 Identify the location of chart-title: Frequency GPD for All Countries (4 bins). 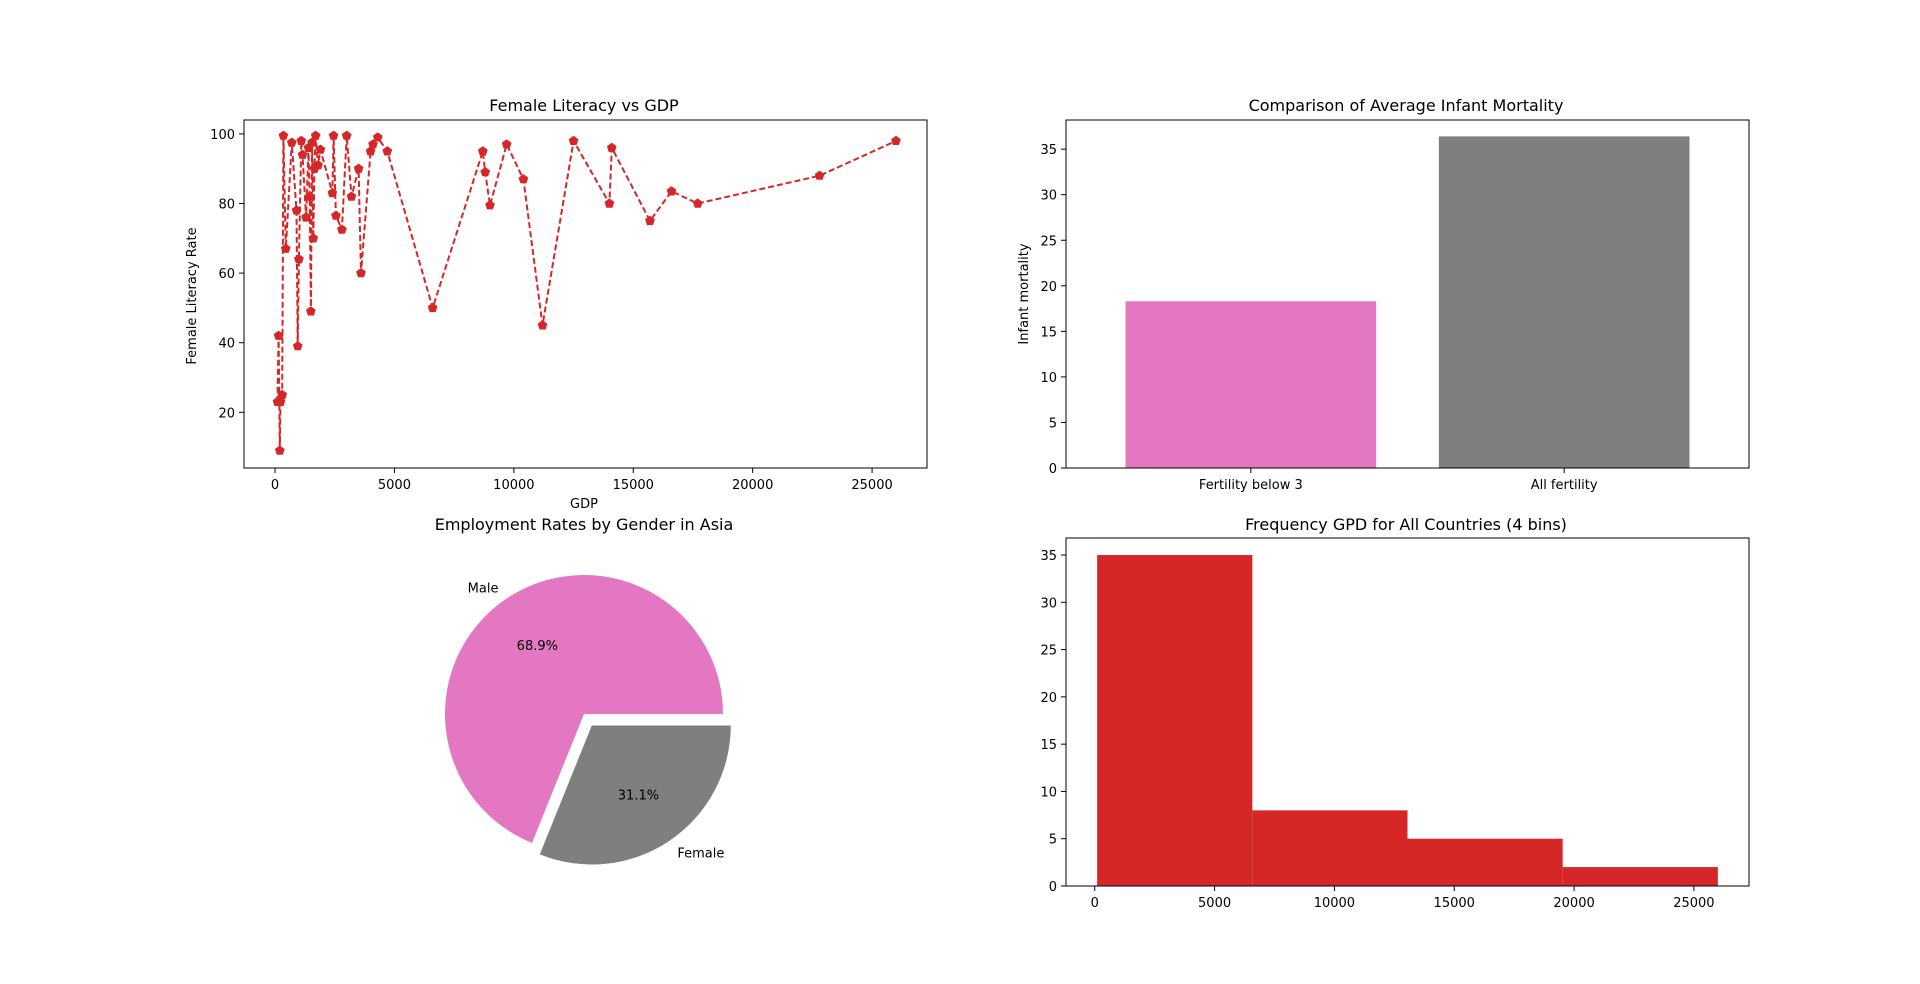
(1406, 524).